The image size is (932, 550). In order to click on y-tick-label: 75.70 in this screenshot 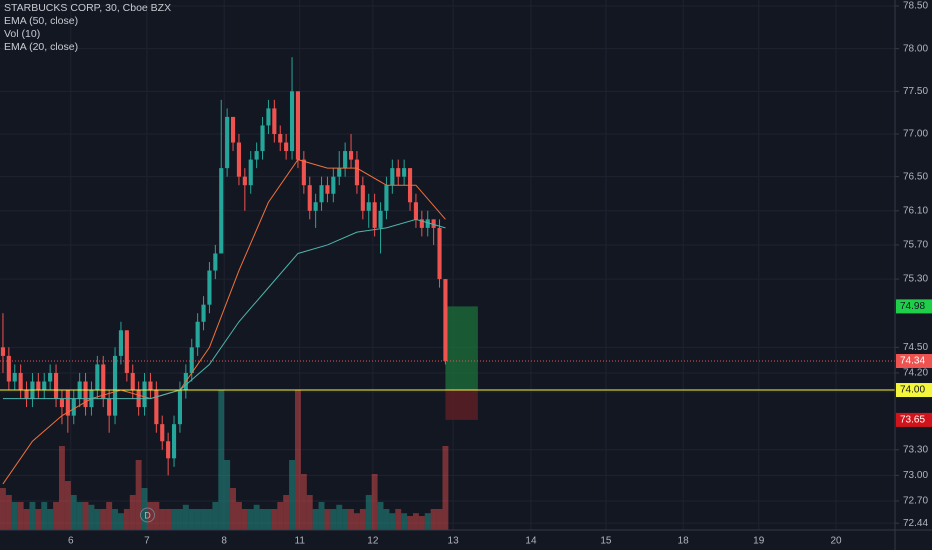, I will do `click(915, 245)`.